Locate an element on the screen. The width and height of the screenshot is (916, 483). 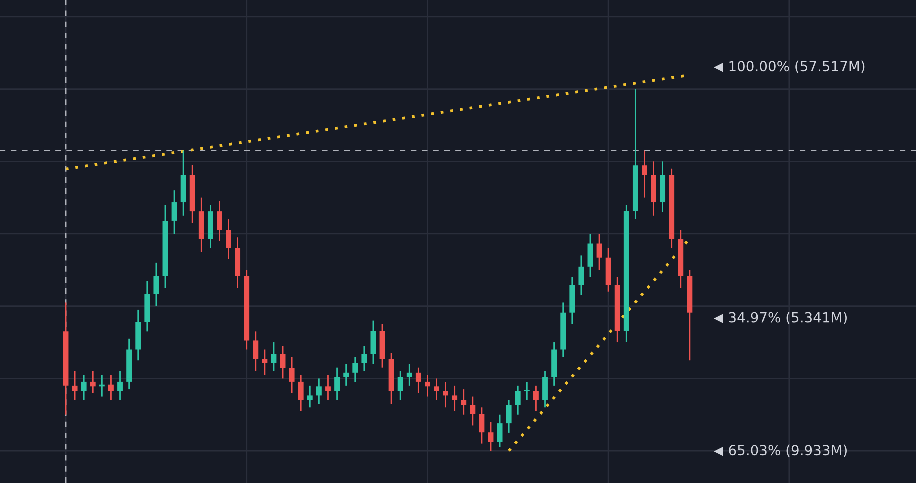
text: 65.03% (9.933M) is located at coordinates (788, 451).